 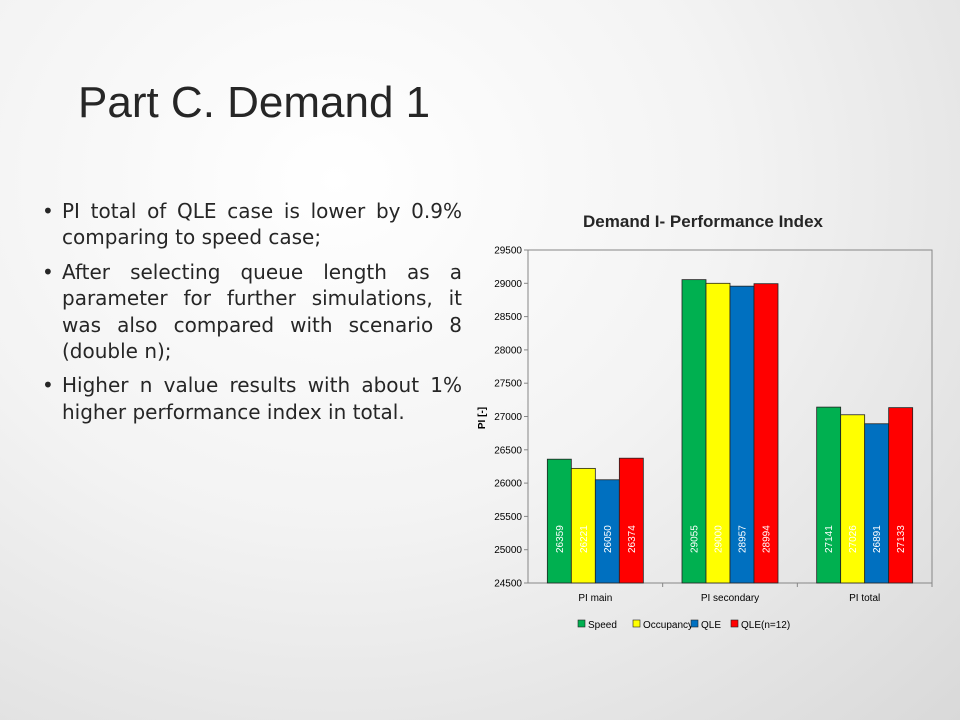 What do you see at coordinates (595, 598) in the screenshot?
I see `x-tick-label: PI main` at bounding box center [595, 598].